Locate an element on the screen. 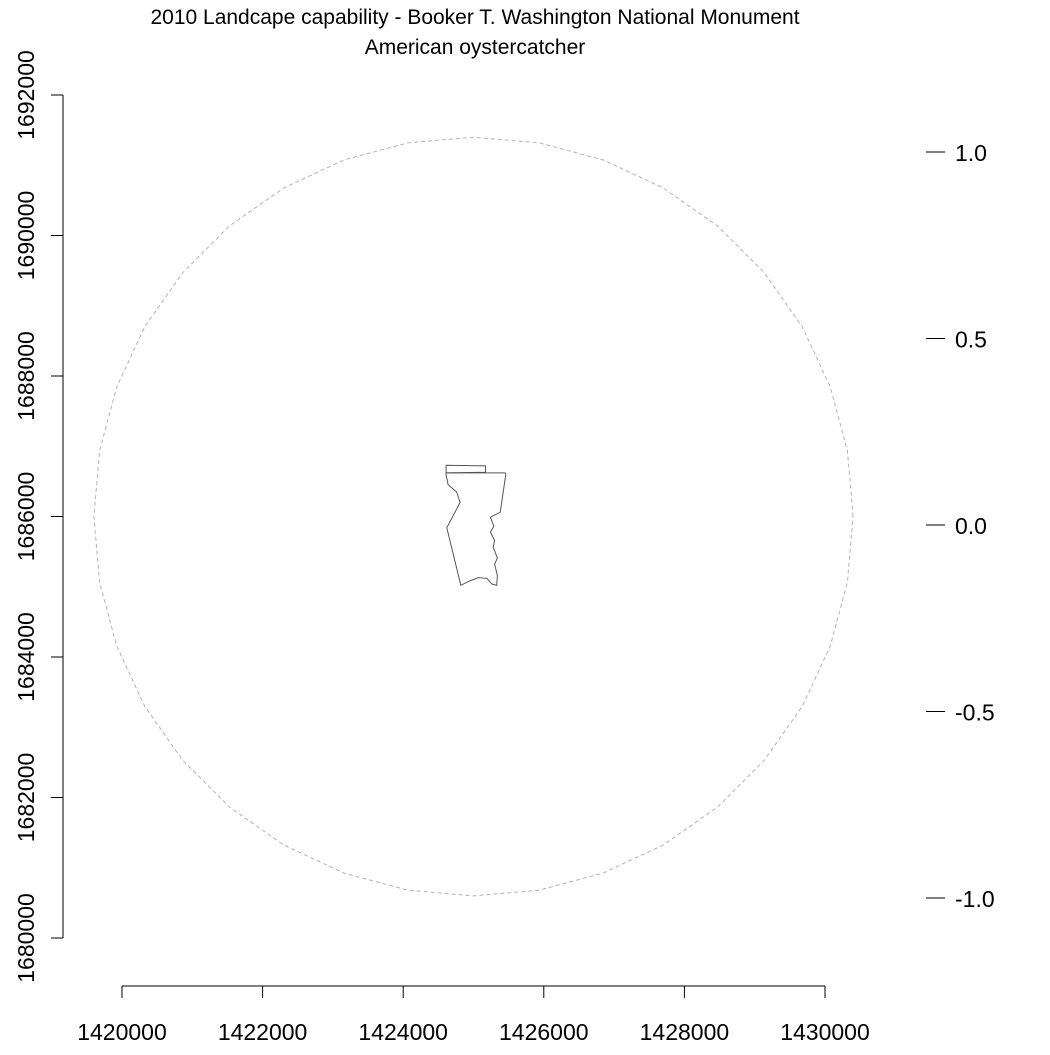  x-axis-tick-label: 1422000 is located at coordinates (263, 1032).